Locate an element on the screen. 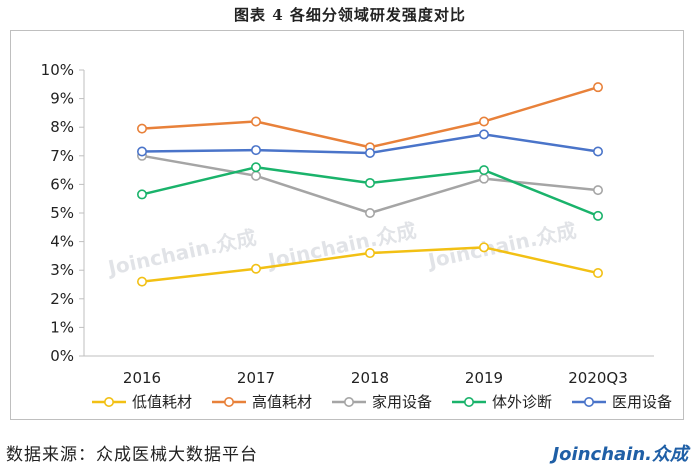 This screenshot has height=472, width=700. y-tick-label: 3% is located at coordinates (62, 270).